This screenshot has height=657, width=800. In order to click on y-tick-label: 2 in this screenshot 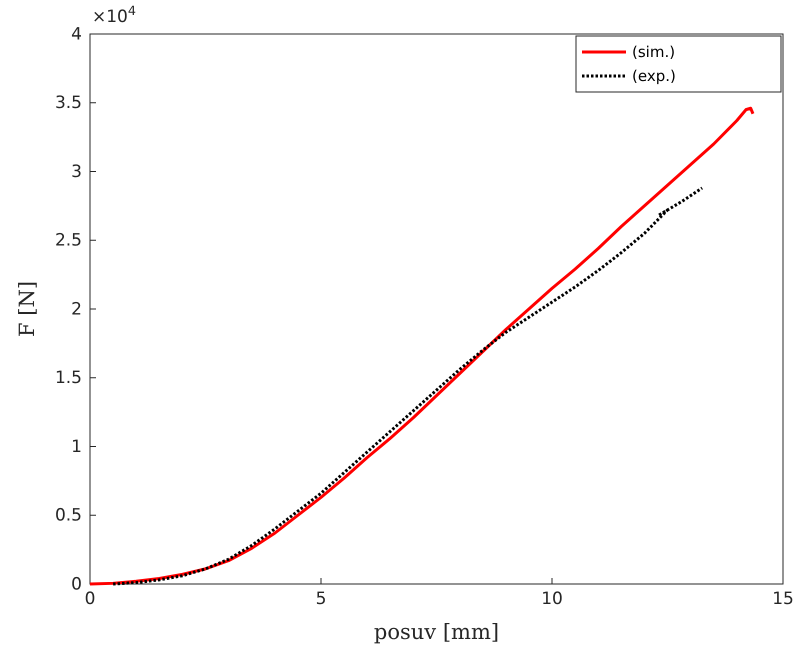, I will do `click(76, 309)`.